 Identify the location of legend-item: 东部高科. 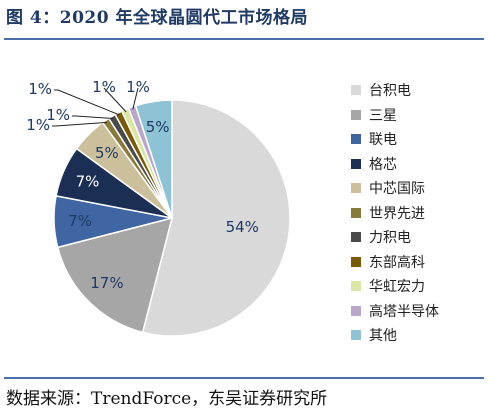
(416, 262).